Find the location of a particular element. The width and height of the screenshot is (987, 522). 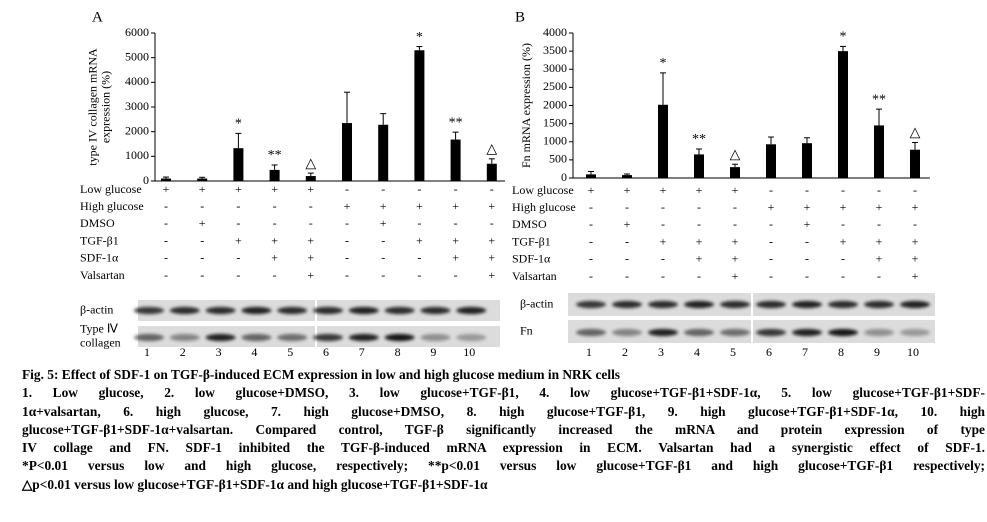

y-tick-label: 2500 is located at coordinates (555, 86).